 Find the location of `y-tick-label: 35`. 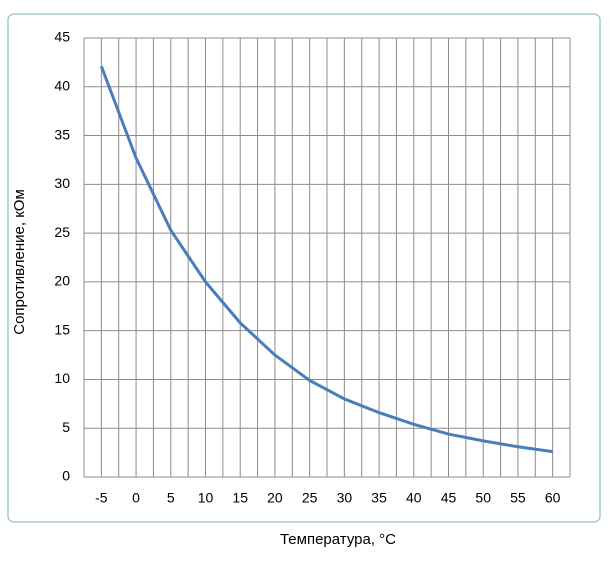

y-tick-label: 35 is located at coordinates (62, 134).